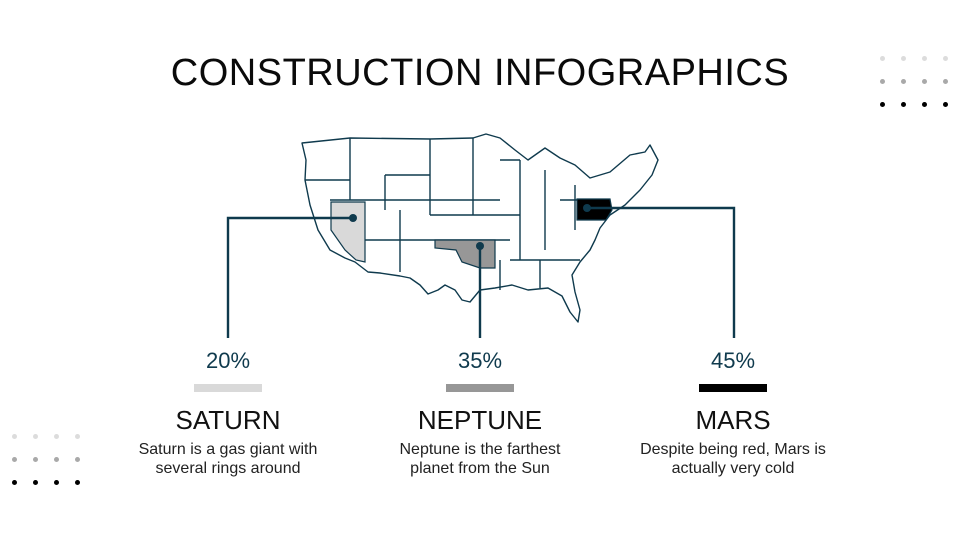 The width and height of the screenshot is (960, 540). What do you see at coordinates (480, 388) in the screenshot?
I see `bar-neptune` at bounding box center [480, 388].